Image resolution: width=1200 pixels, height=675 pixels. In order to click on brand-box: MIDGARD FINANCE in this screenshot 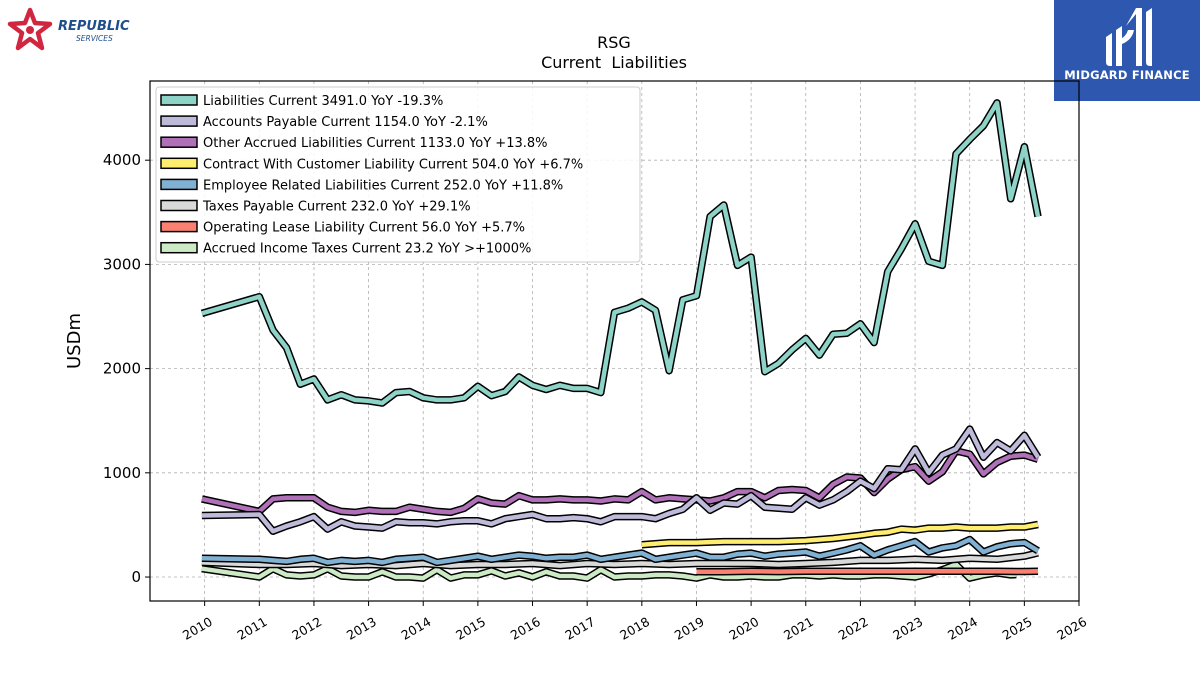, I will do `click(1127, 50)`.